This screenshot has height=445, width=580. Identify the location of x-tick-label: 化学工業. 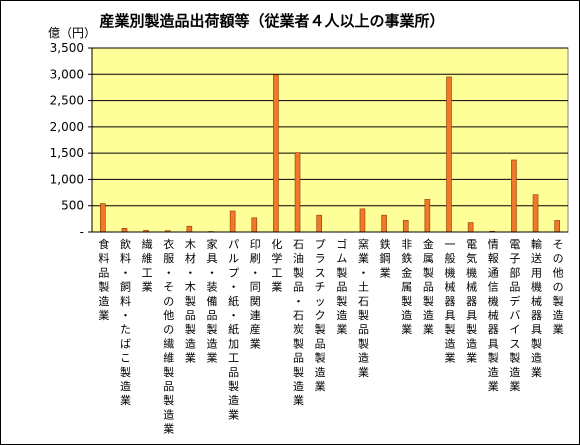
(276, 265).